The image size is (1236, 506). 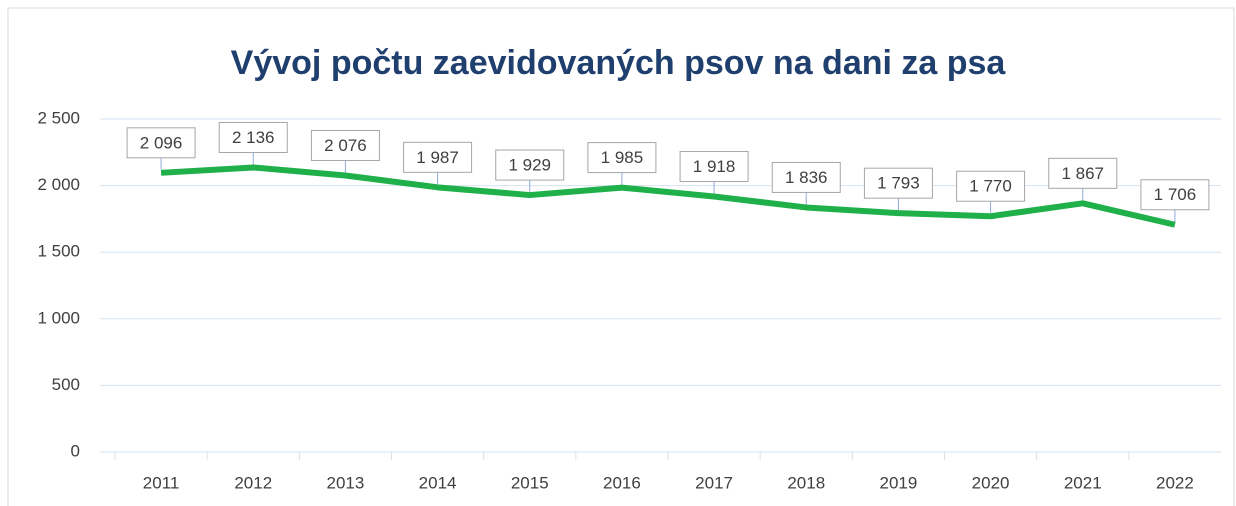 I want to click on y-tick-label: 2 000, so click(x=58, y=184).